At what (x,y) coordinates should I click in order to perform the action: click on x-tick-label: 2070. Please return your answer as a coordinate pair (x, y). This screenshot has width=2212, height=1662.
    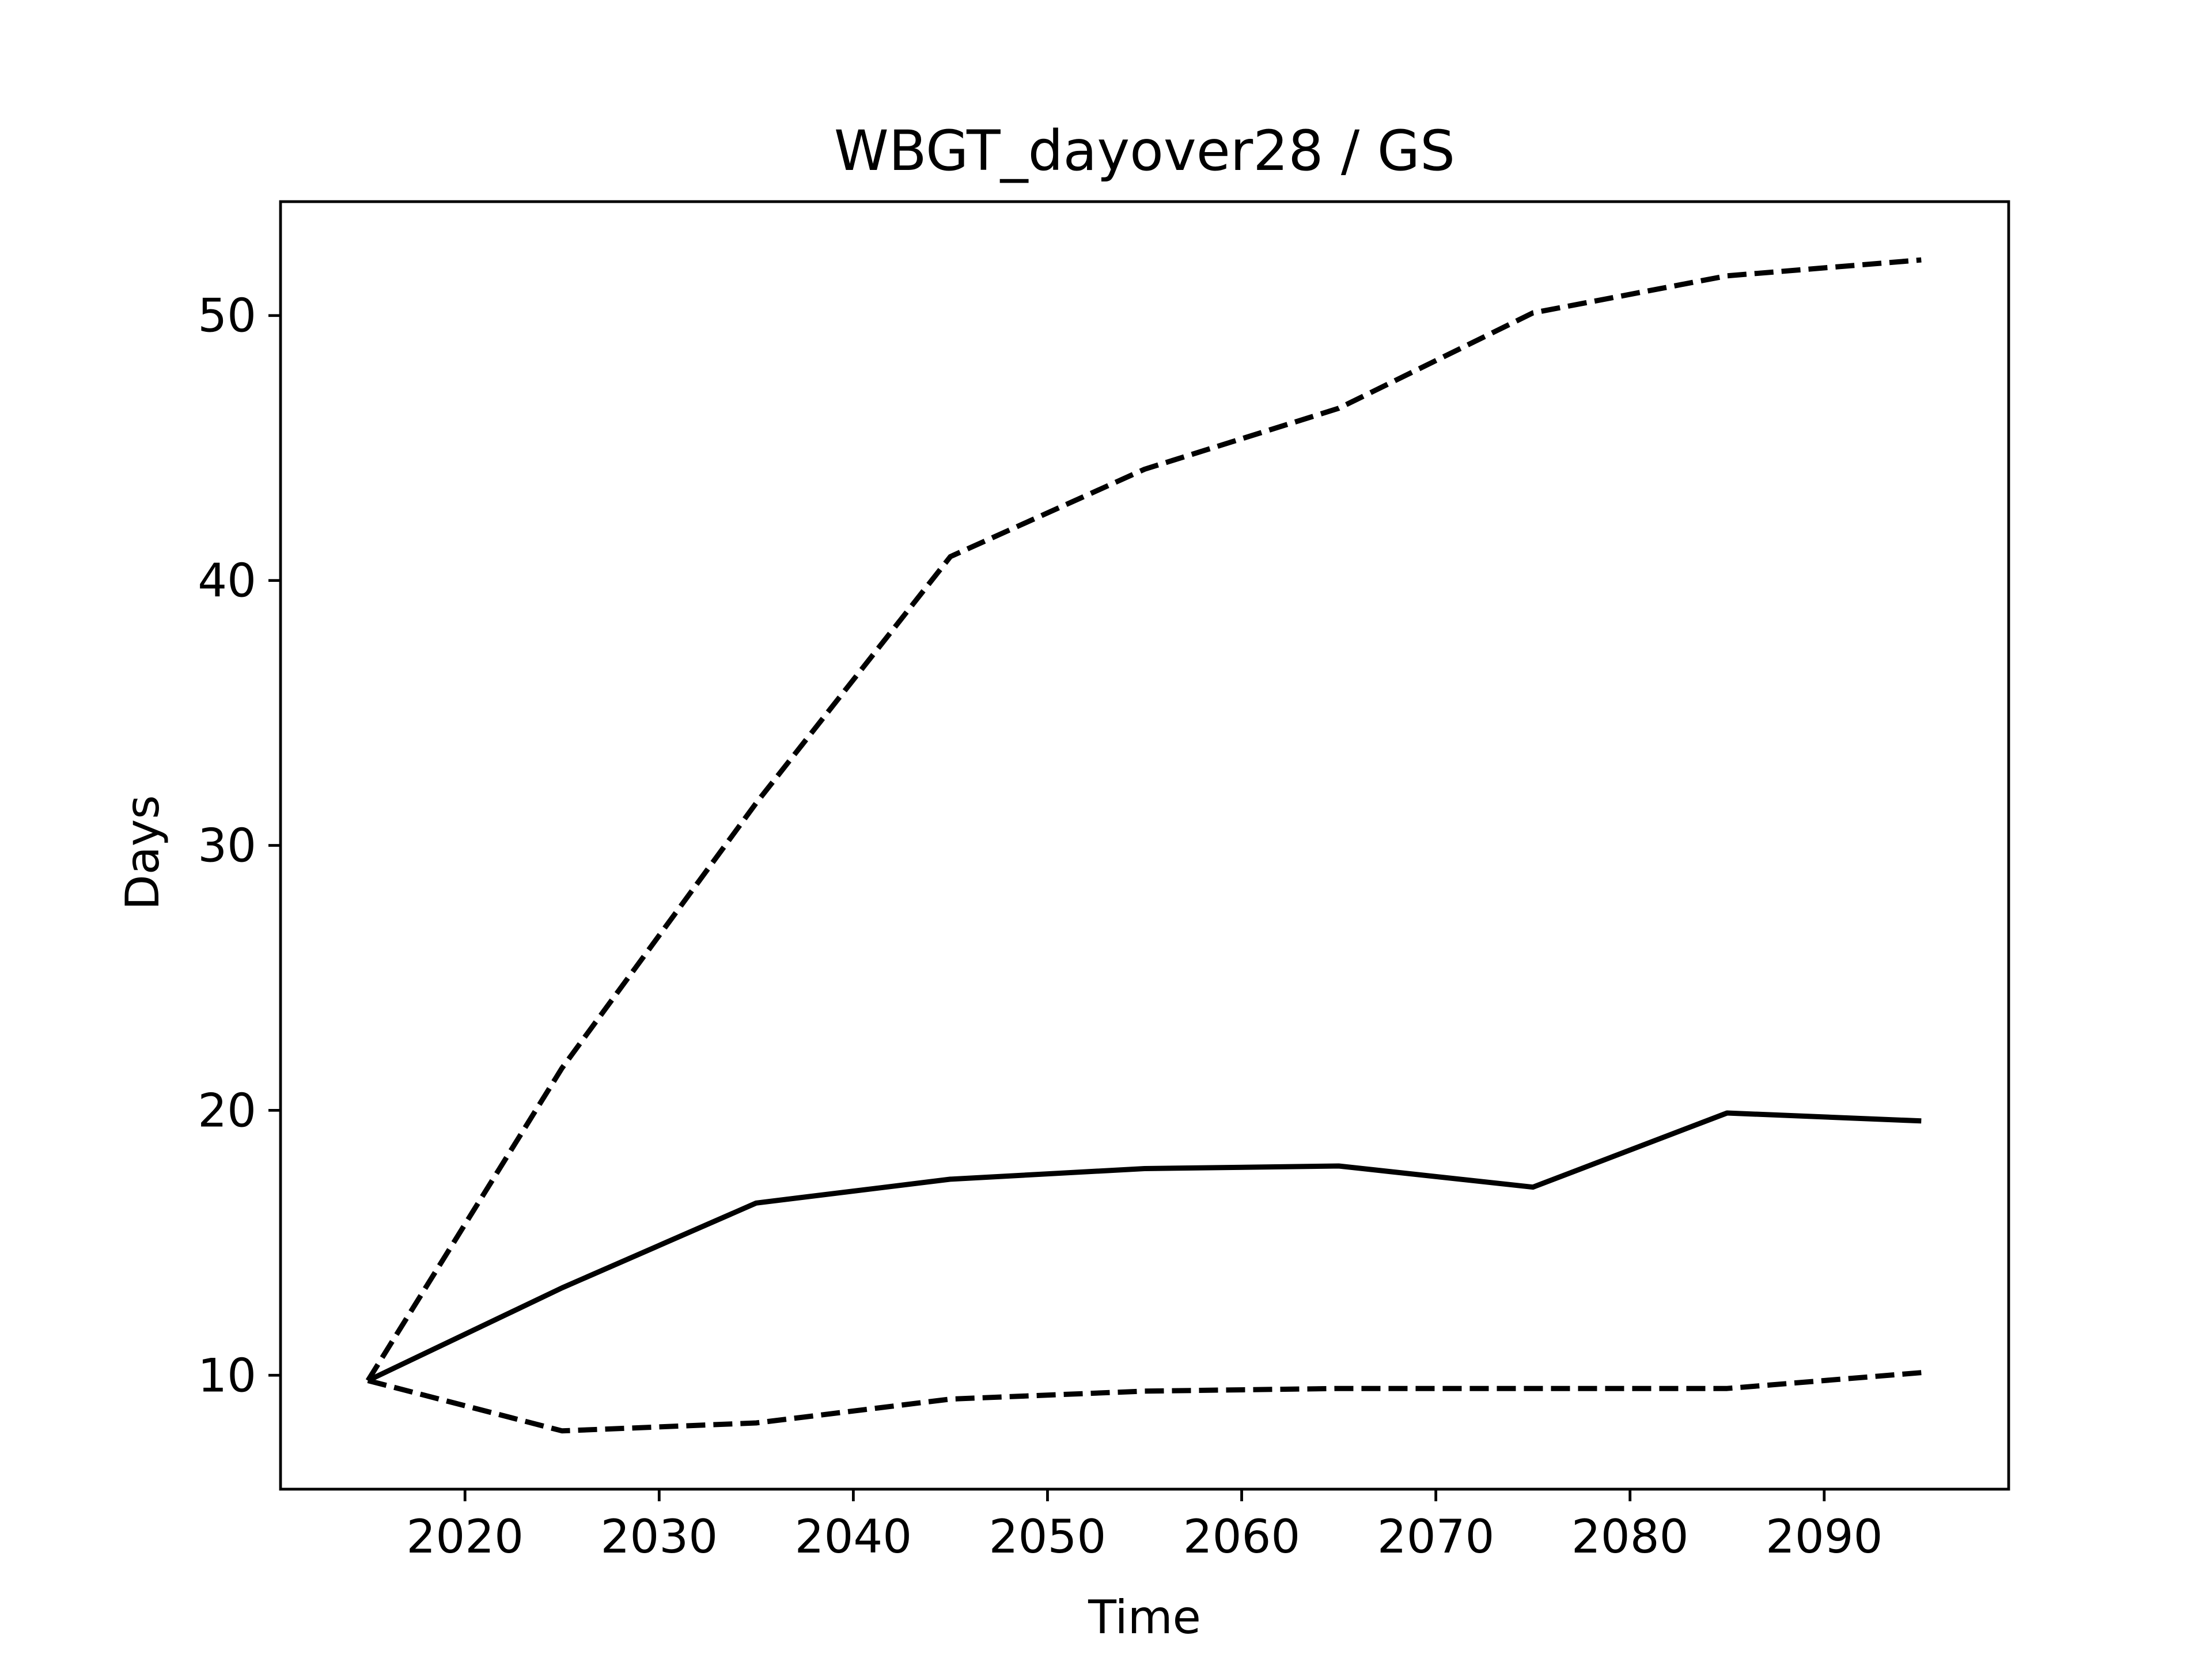
    Looking at the image, I should click on (1436, 1537).